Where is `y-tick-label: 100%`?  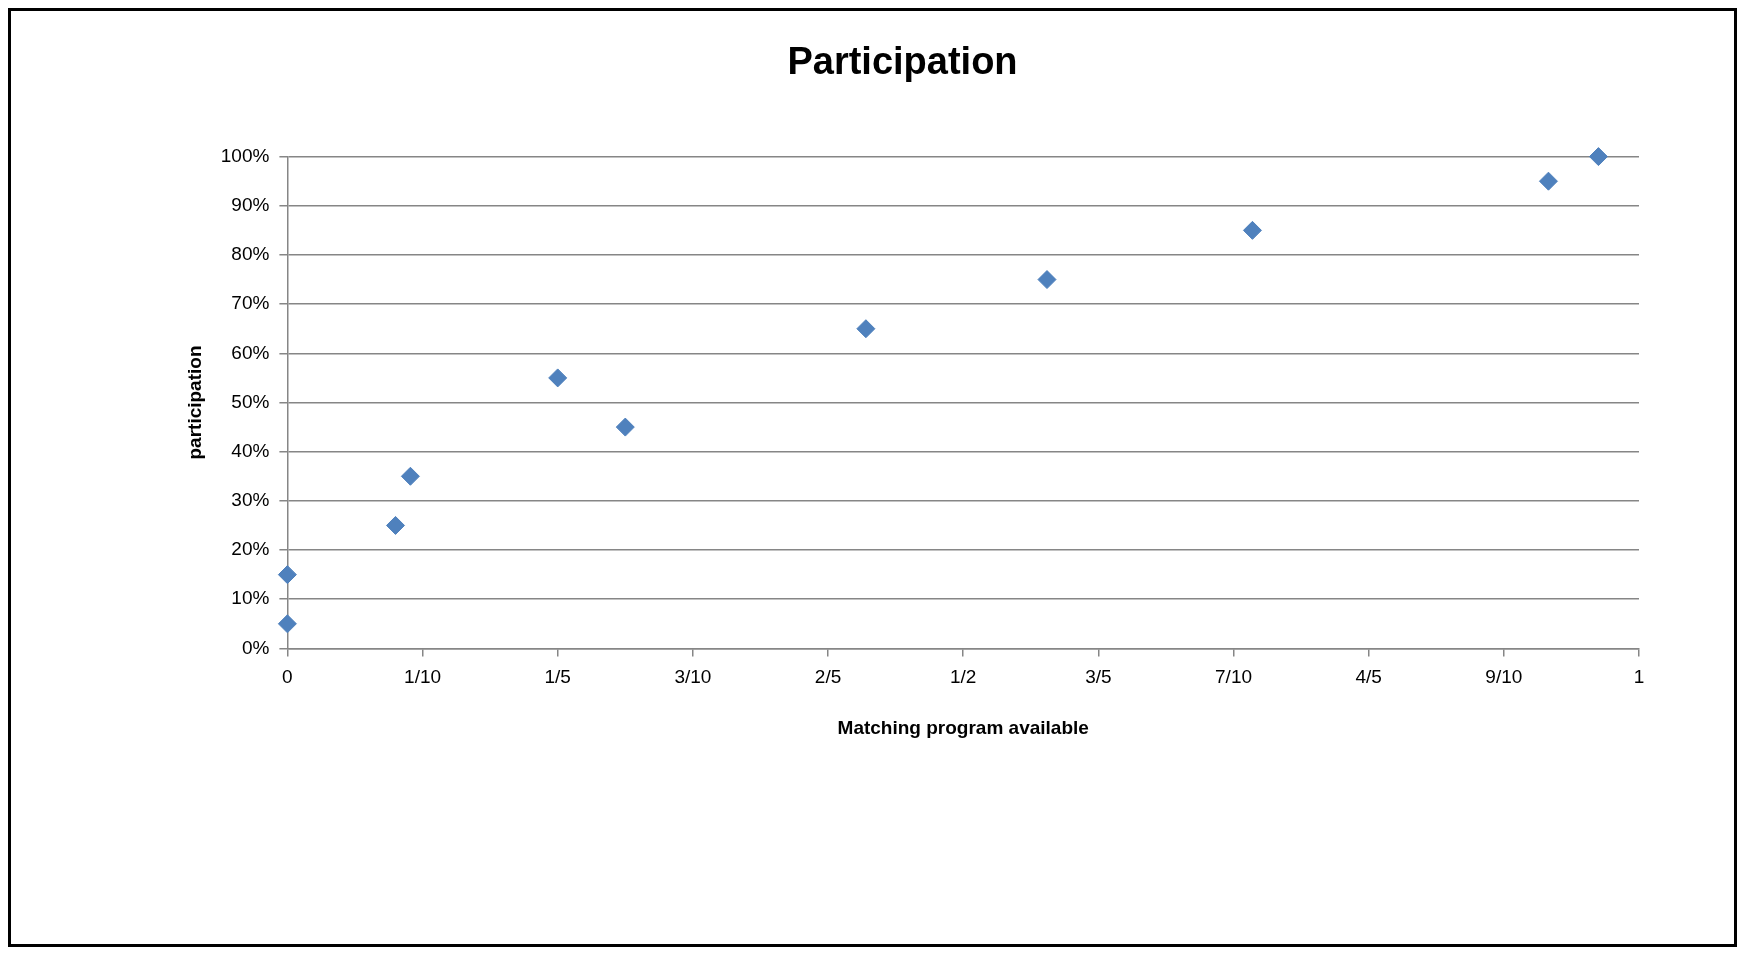 y-tick-label: 100% is located at coordinates (245, 155).